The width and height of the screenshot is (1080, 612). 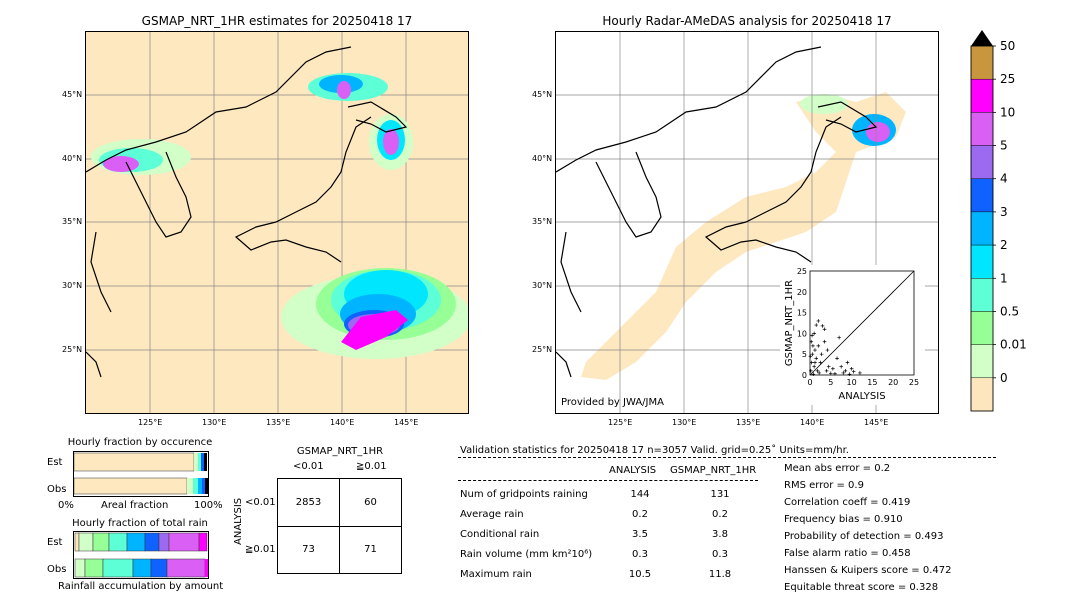 What do you see at coordinates (526, 554) in the screenshot?
I see `stat-label: Rain volume (mm km²10⁶)` at bounding box center [526, 554].